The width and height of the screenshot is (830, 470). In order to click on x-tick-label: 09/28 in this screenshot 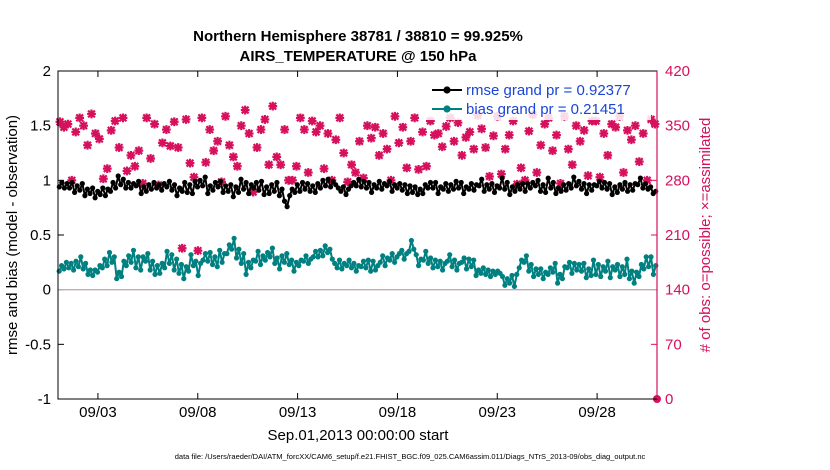, I will do `click(597, 412)`.